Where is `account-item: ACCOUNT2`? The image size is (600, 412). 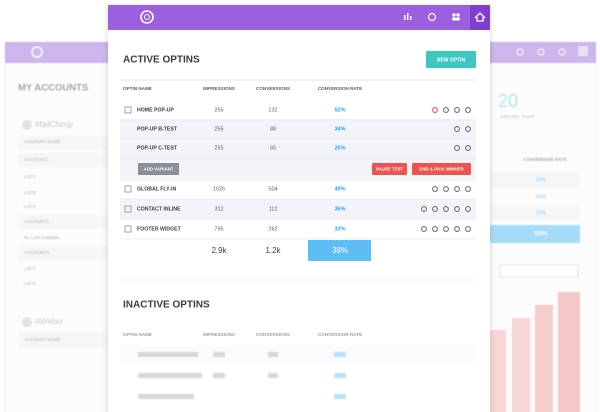
account-item: ACCOUNT2 is located at coordinates (36, 221).